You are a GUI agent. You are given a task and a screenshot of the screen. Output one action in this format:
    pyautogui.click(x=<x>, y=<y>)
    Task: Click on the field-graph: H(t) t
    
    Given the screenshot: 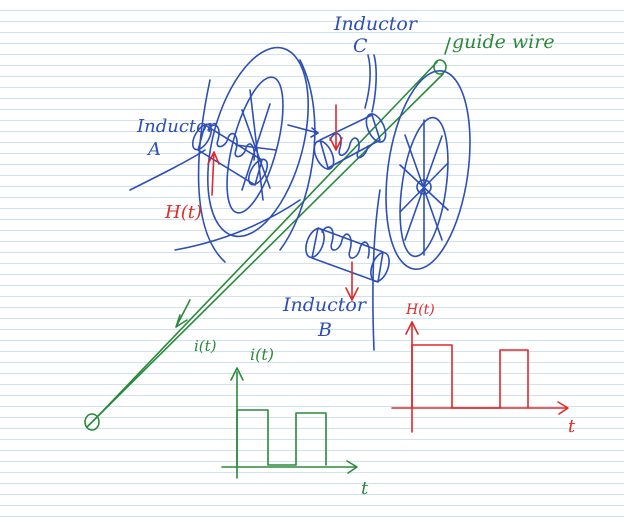 What is the action you would take?
    pyautogui.click(x=483, y=369)
    